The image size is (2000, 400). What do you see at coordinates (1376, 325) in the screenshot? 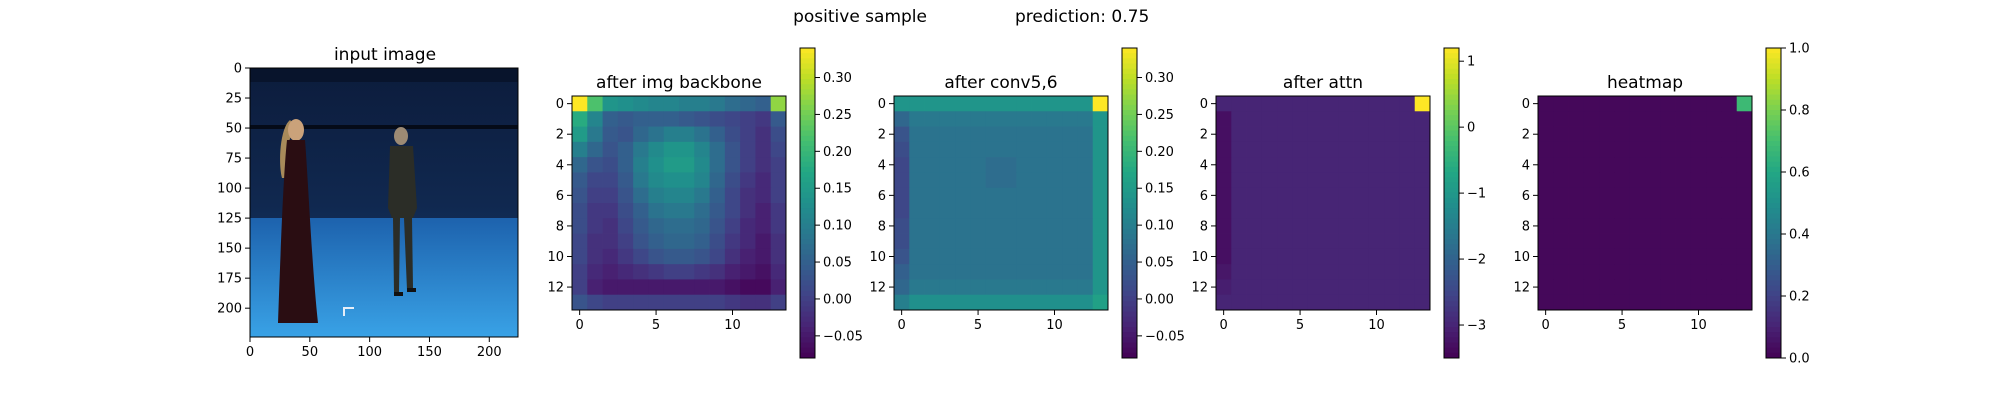
I see `x-tick-label: 10` at bounding box center [1376, 325].